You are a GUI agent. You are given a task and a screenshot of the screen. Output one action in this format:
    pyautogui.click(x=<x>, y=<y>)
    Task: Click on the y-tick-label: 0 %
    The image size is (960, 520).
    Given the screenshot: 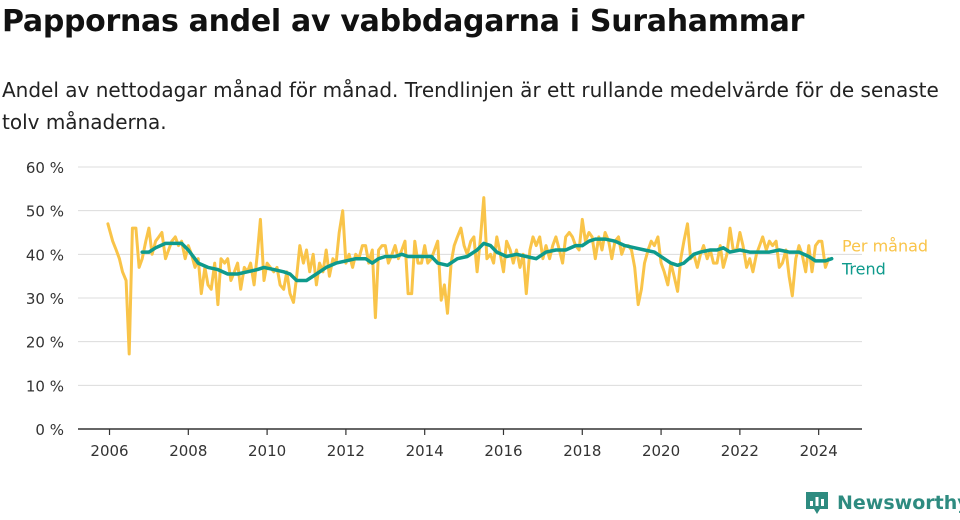 What is the action you would take?
    pyautogui.click(x=49, y=430)
    